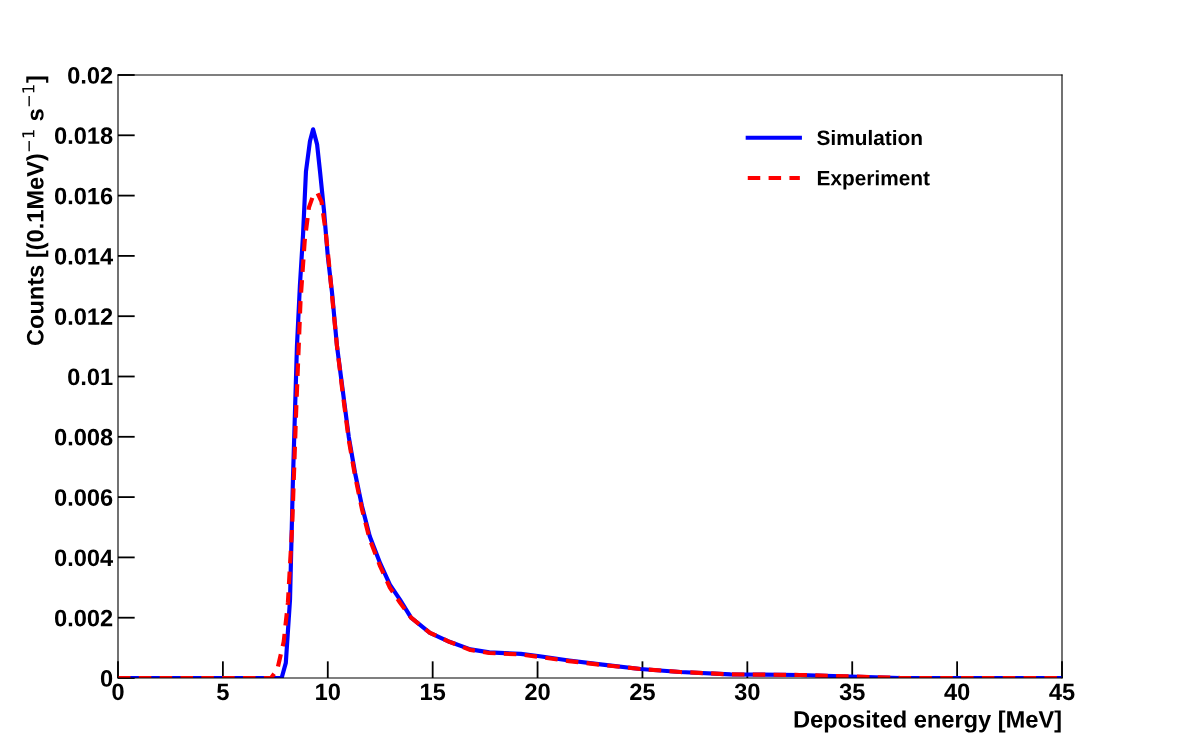 This screenshot has height=755, width=1182. Describe the element at coordinates (873, 180) in the screenshot. I see `legend-label: Experiment` at that location.